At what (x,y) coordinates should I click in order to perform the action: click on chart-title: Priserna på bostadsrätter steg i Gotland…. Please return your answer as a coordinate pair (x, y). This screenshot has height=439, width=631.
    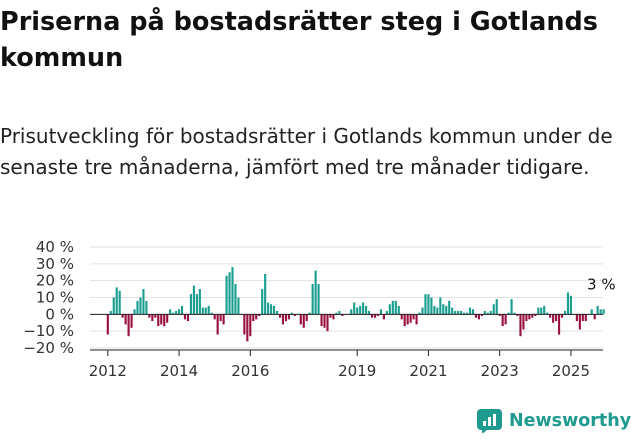
    Looking at the image, I should click on (299, 40).